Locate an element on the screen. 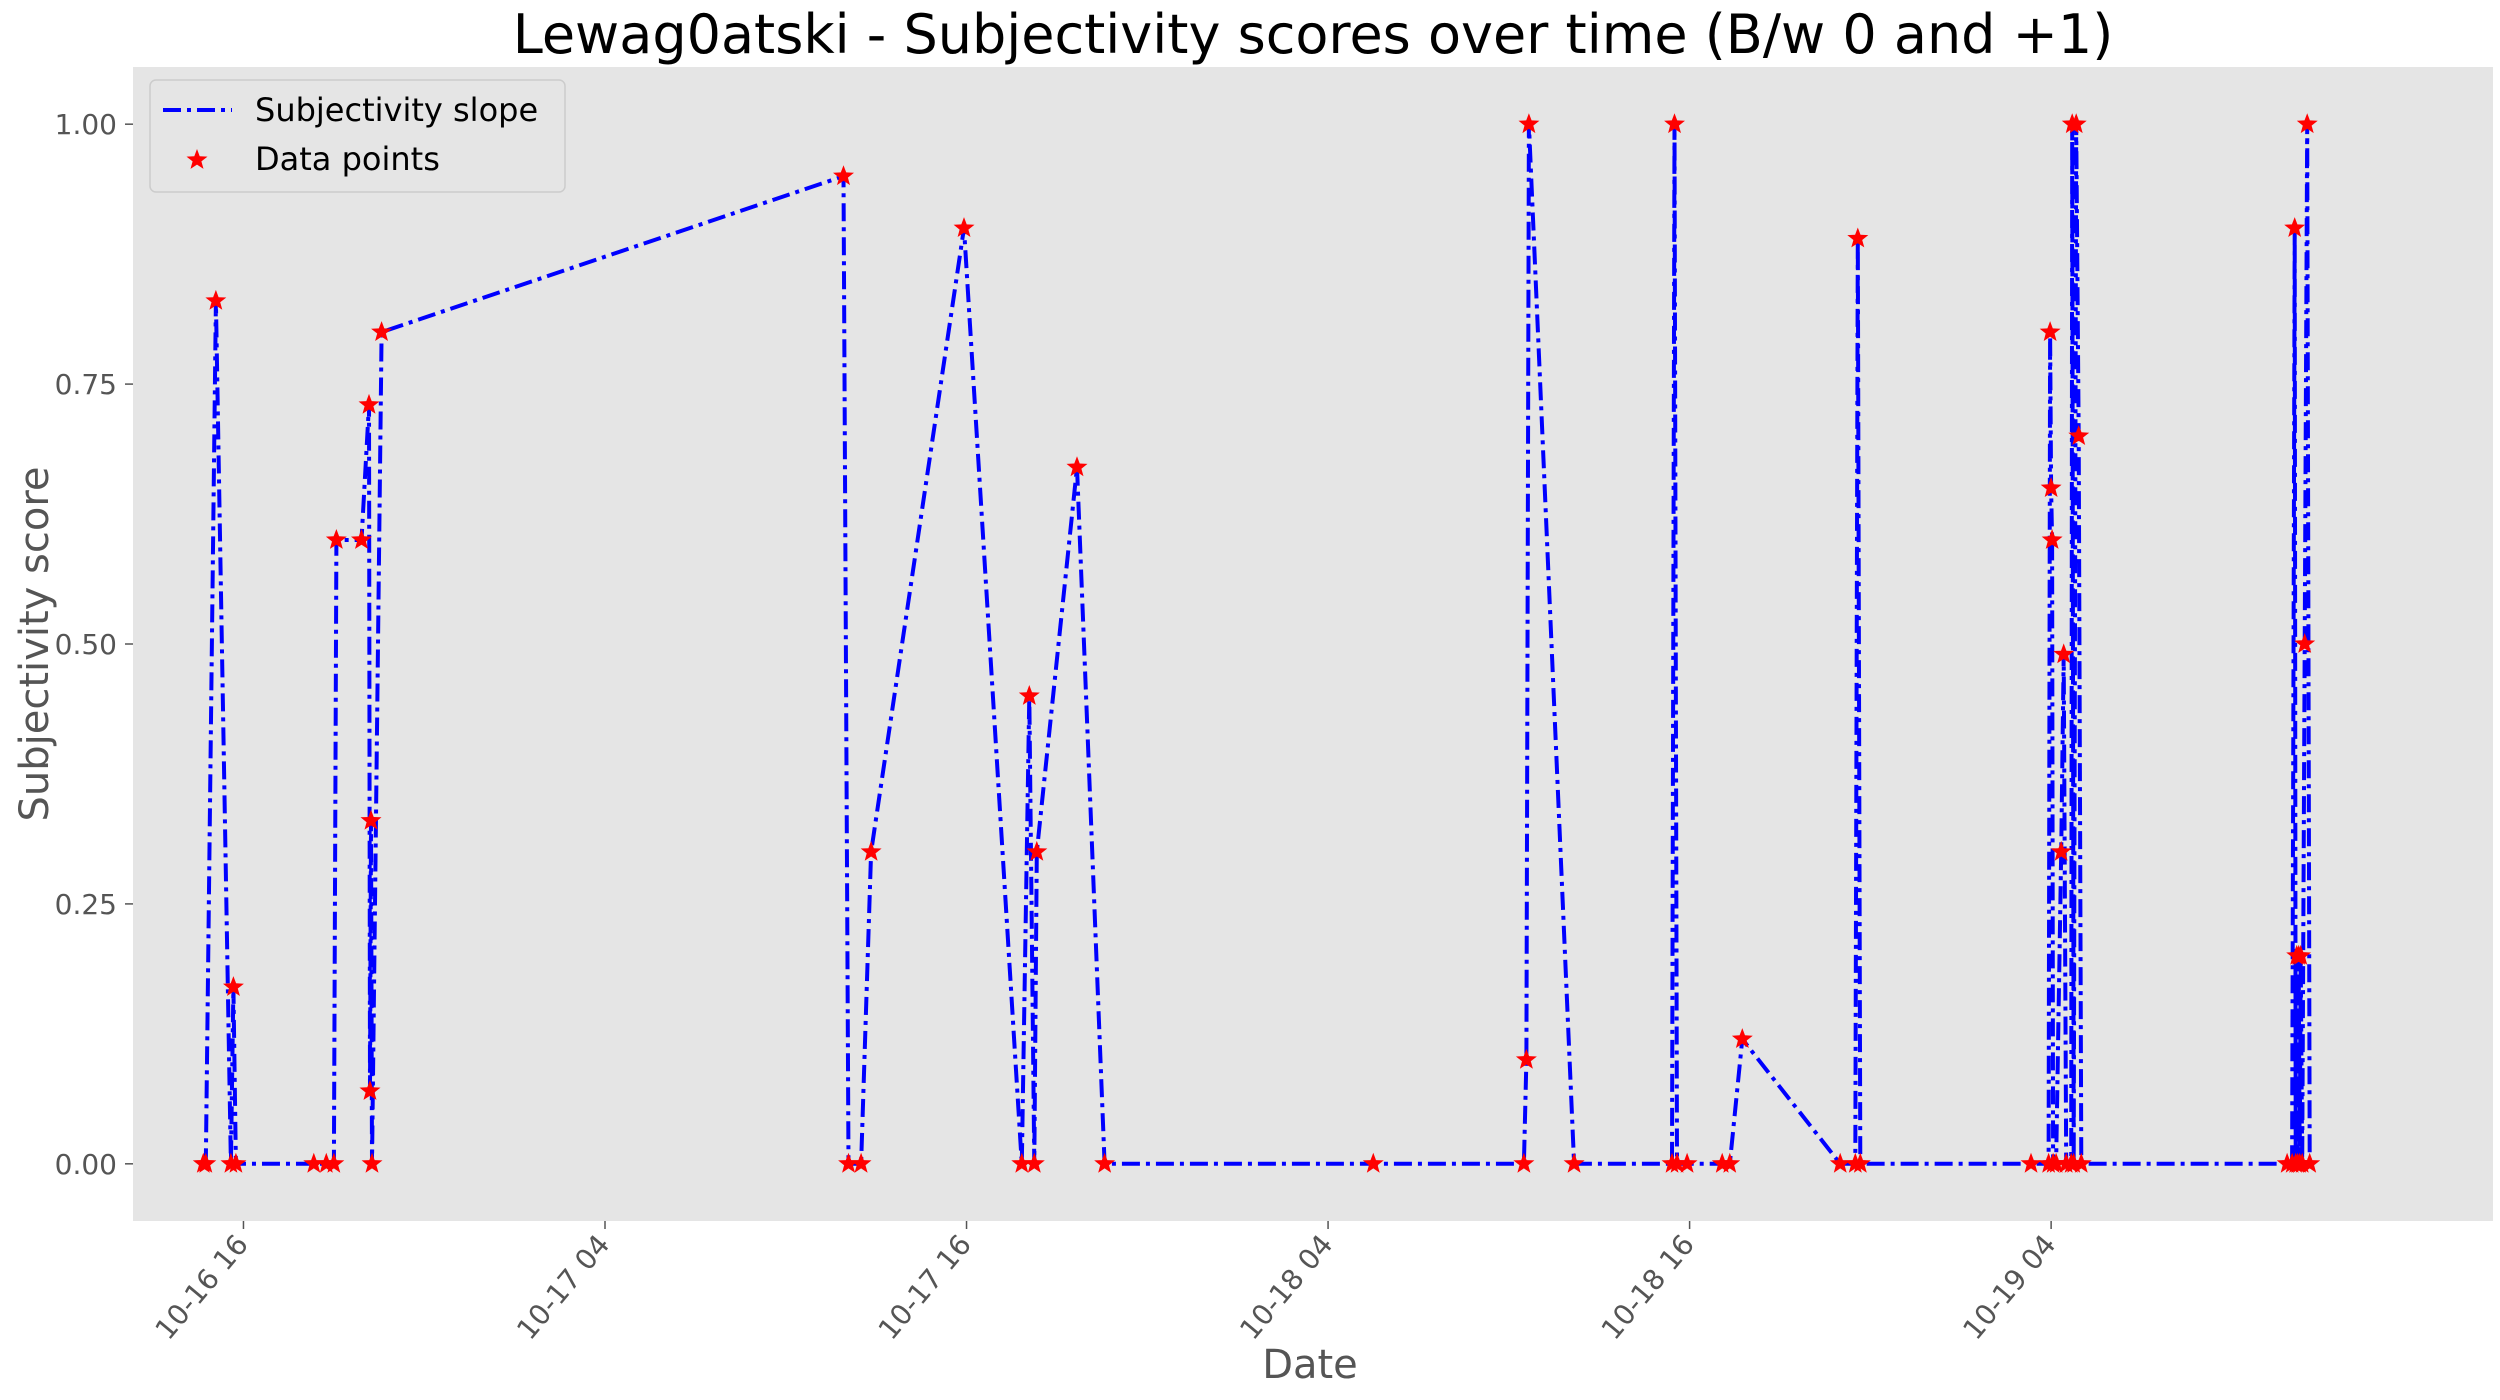 The image size is (2500, 1400). legend-label-slope: Subjectivity slope is located at coordinates (396, 110).